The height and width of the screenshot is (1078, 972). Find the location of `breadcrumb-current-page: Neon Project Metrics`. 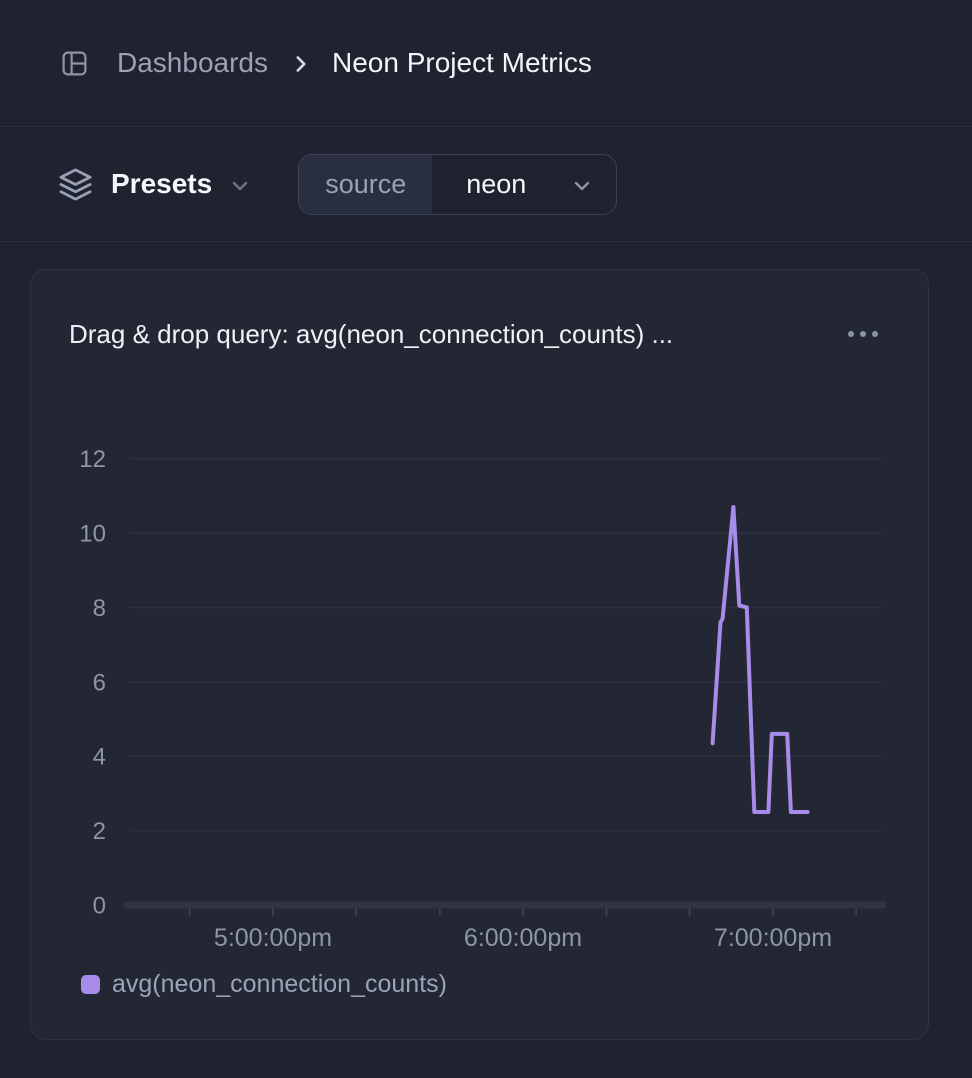

breadcrumb-current-page: Neon Project Metrics is located at coordinates (461, 62).